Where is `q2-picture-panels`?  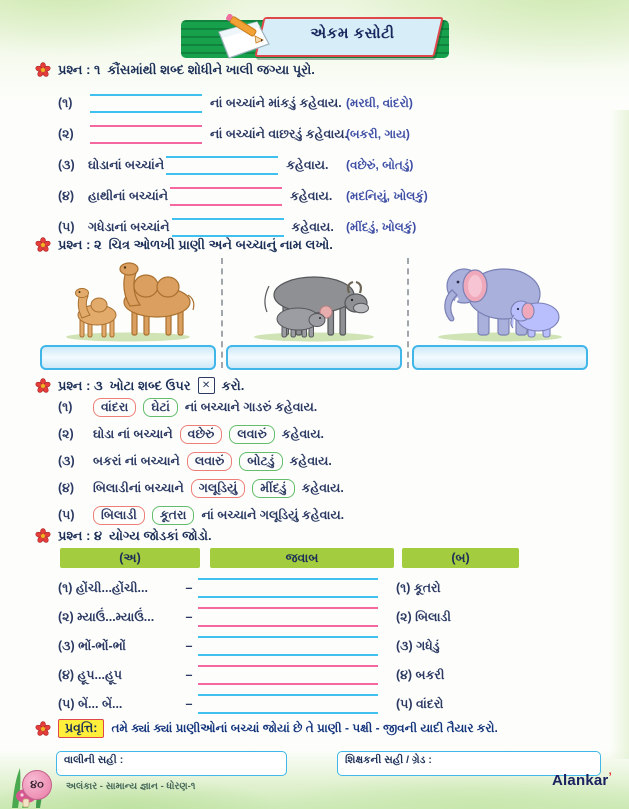
q2-picture-panels is located at coordinates (314, 314).